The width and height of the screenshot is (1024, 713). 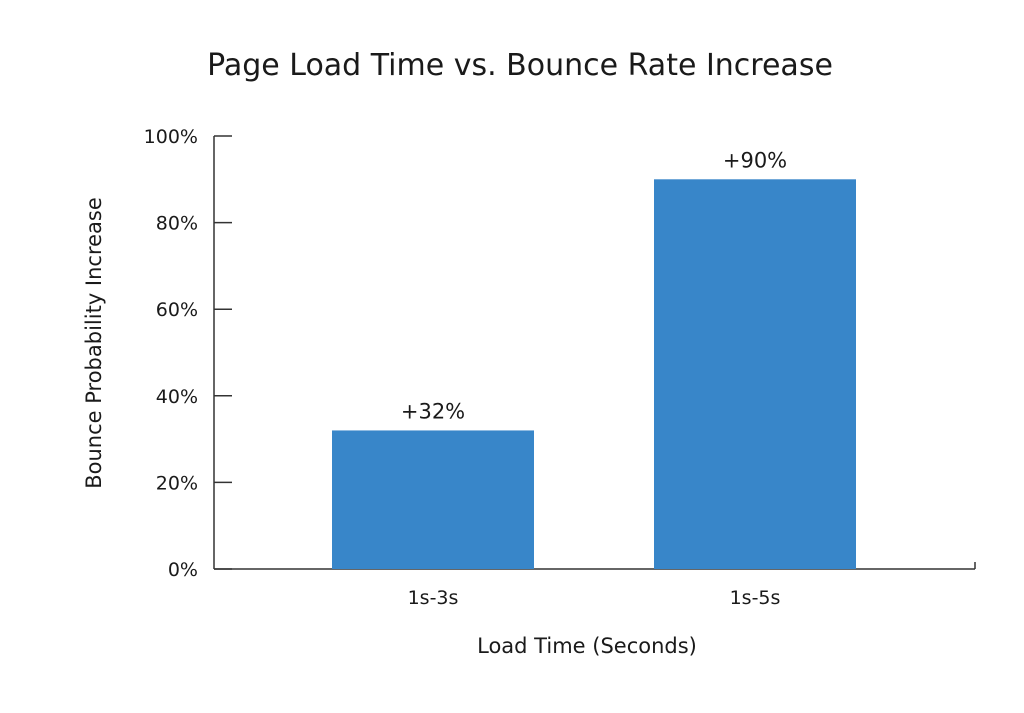 I want to click on y-tick-label: 20%, so click(x=177, y=483).